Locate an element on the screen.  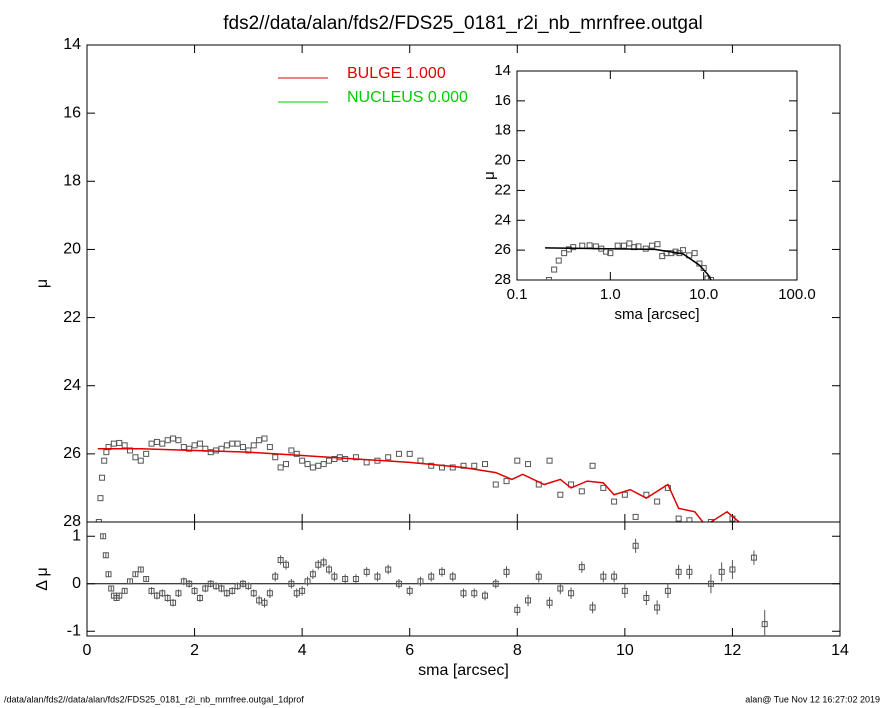
model-line is located at coordinates (419, 484).